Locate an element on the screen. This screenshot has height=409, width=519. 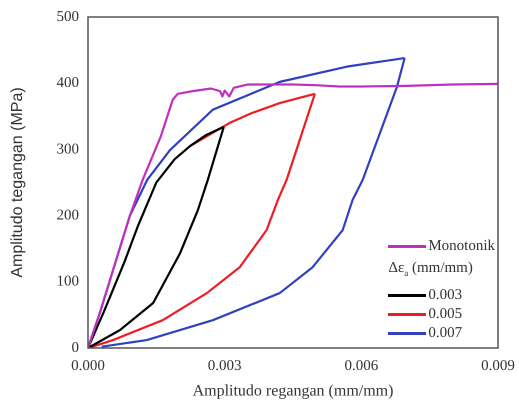
y-tick-label: 200 is located at coordinates (67, 216).